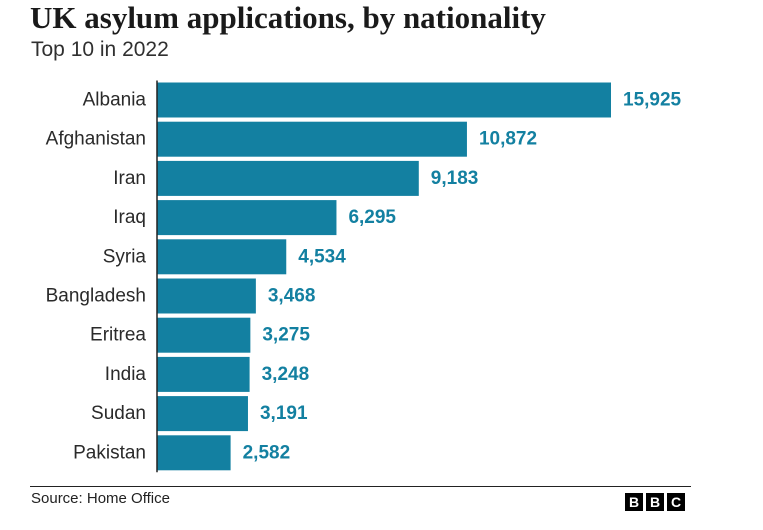  What do you see at coordinates (284, 413) in the screenshot?
I see `value-label: 3,191` at bounding box center [284, 413].